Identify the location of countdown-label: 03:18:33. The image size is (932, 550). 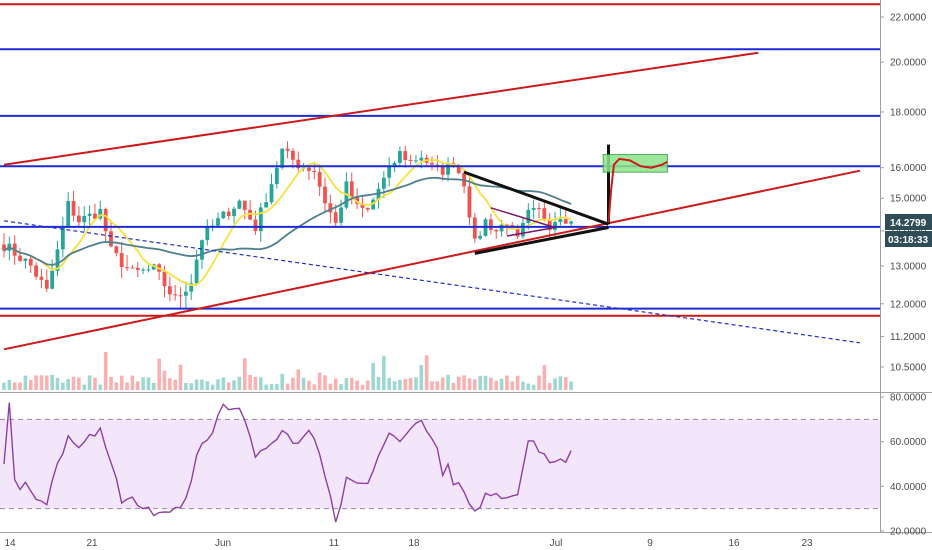
(908, 240).